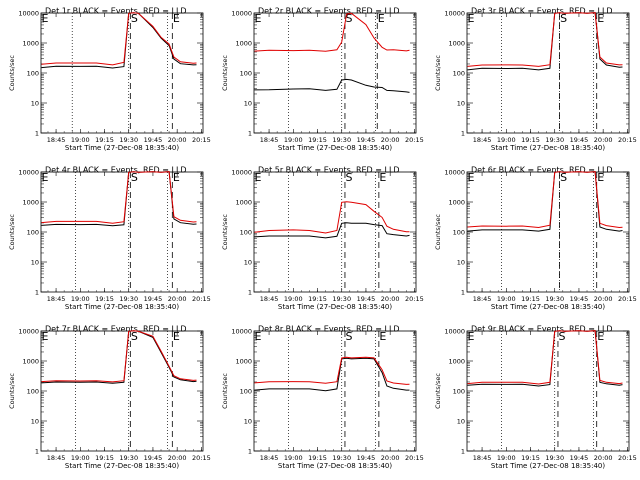 The width and height of the screenshot is (640, 480). Describe the element at coordinates (542, 329) in the screenshot. I see `panel-title: Det 9r BLACK = Events, RED = LLD` at that location.